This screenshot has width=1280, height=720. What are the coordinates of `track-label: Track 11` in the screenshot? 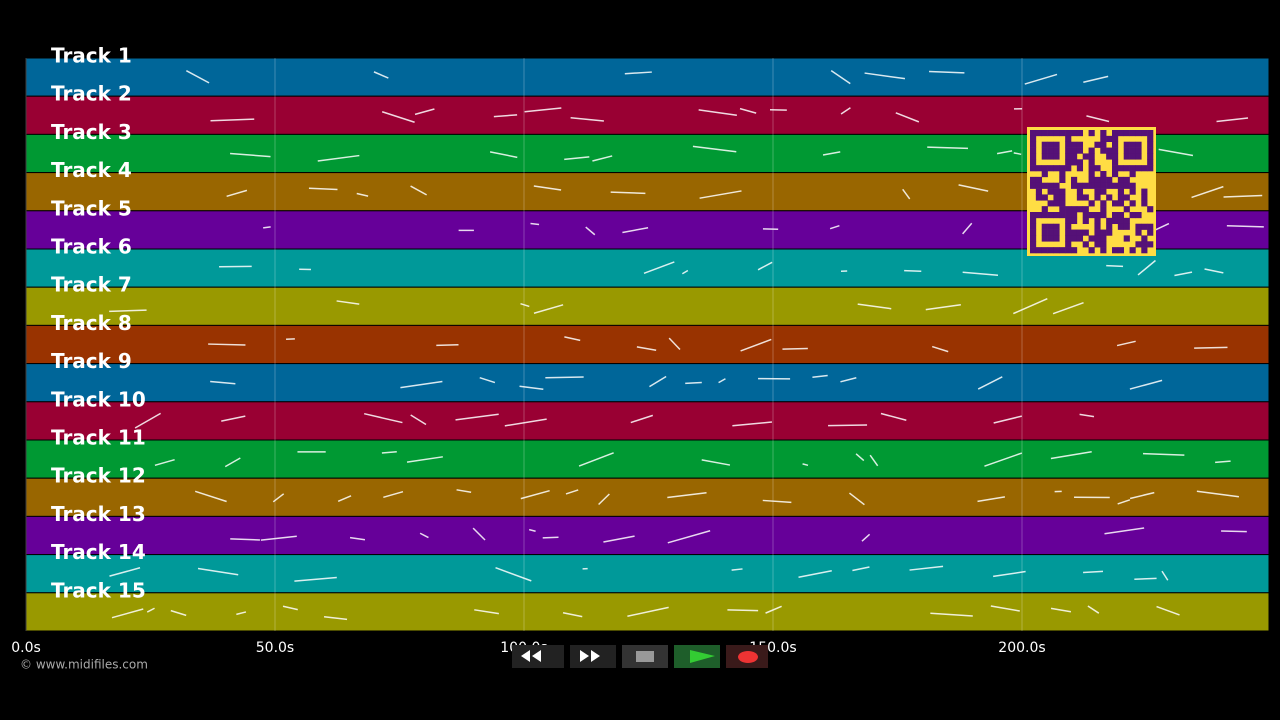 It's located at (98, 438).